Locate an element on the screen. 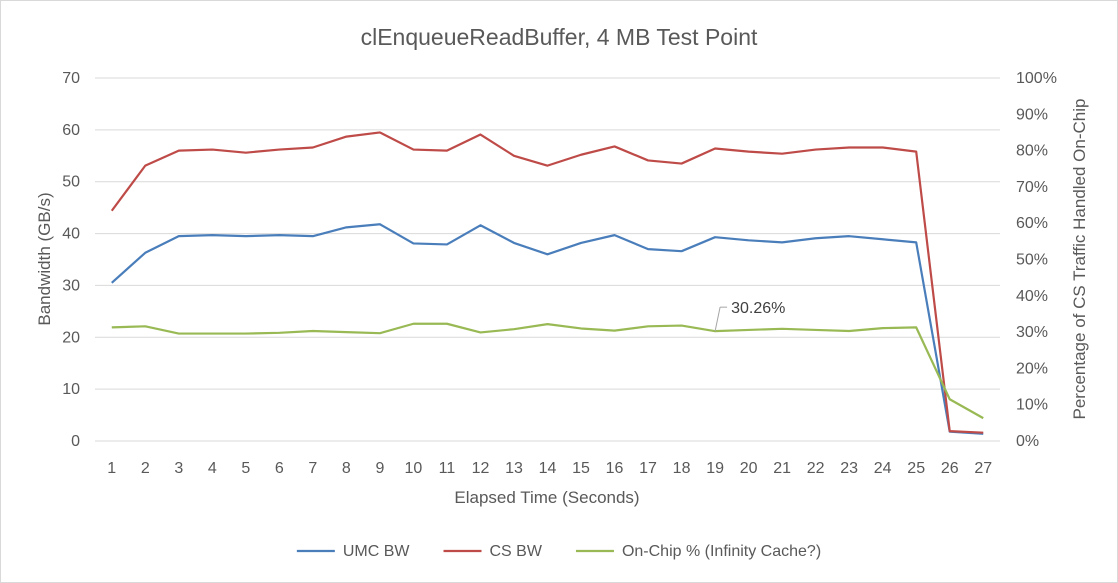 This screenshot has width=1118, height=583. legend-label: CS BW is located at coordinates (516, 551).